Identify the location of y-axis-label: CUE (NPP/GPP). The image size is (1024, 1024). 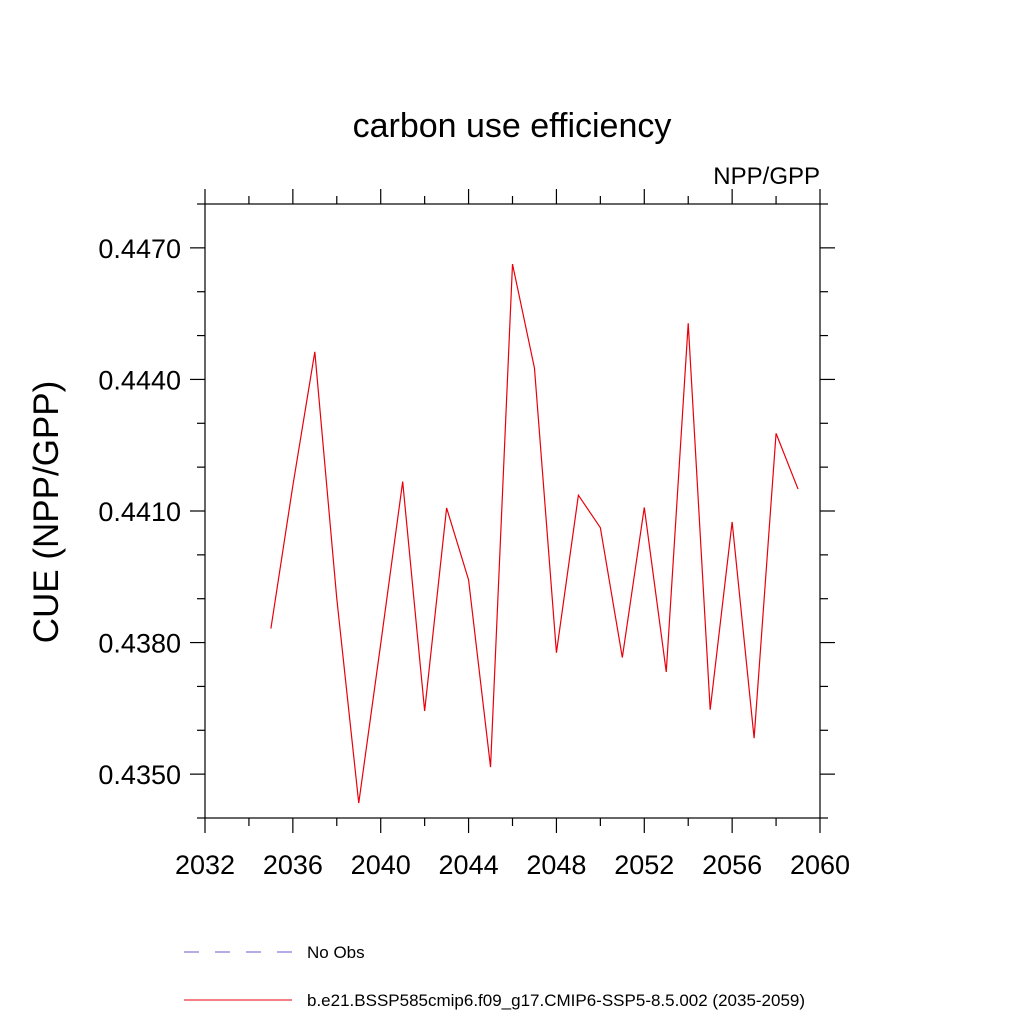
(46, 512).